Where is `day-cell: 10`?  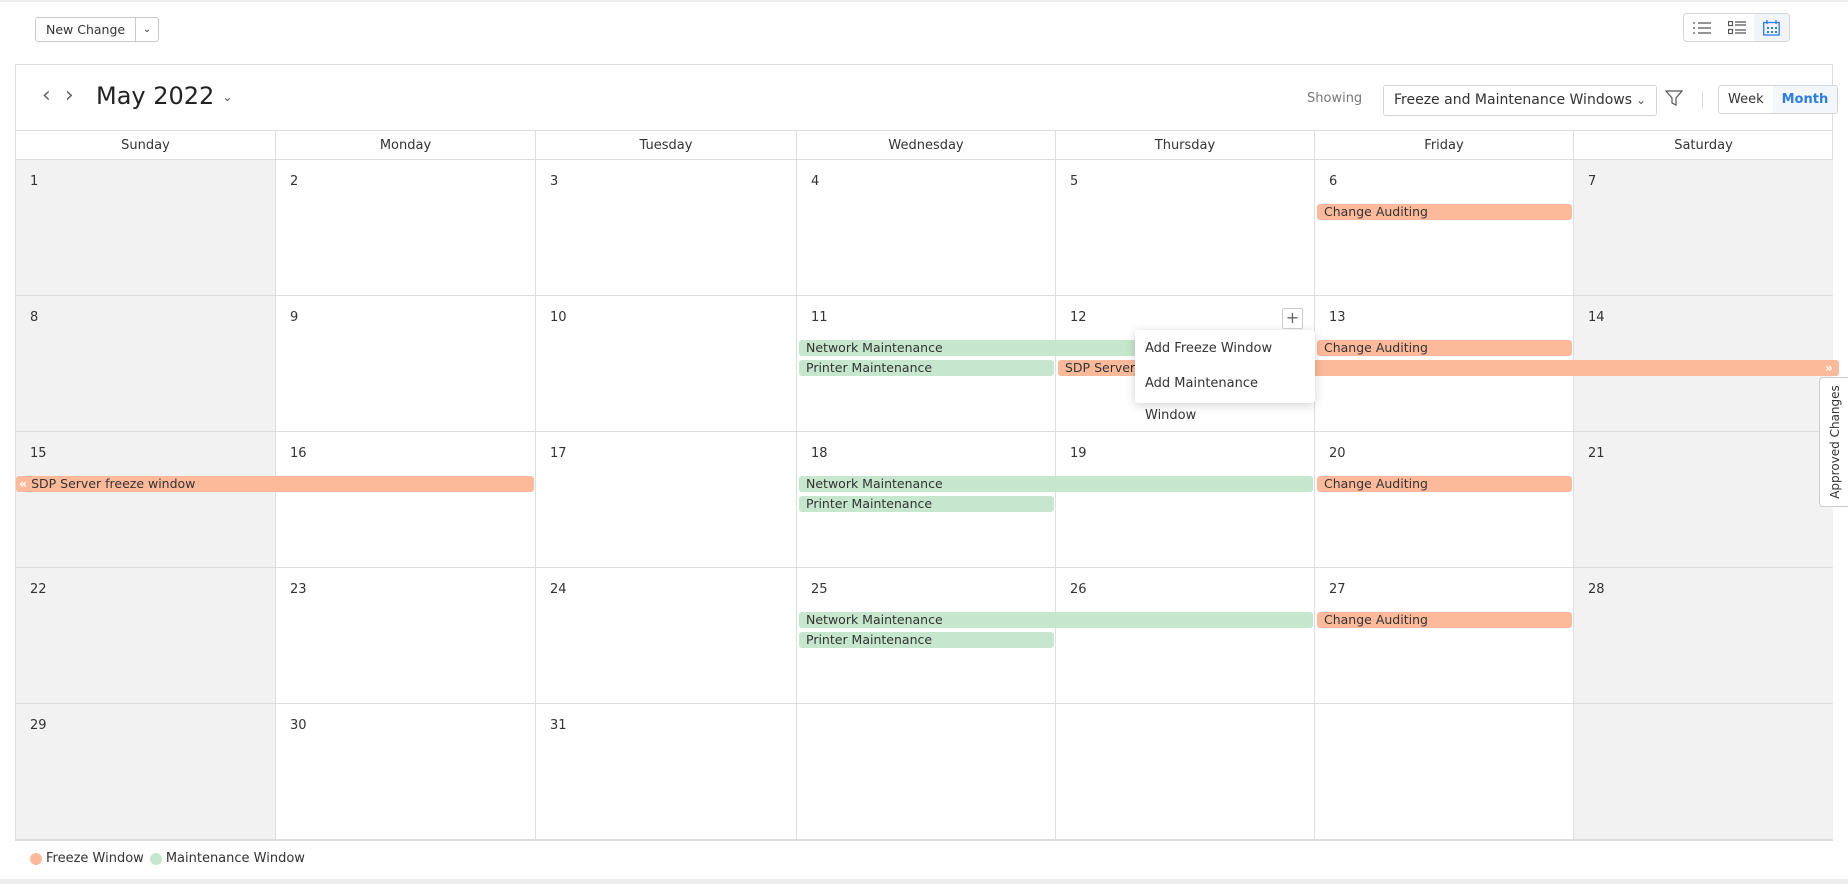
day-cell: 10 is located at coordinates (666, 364).